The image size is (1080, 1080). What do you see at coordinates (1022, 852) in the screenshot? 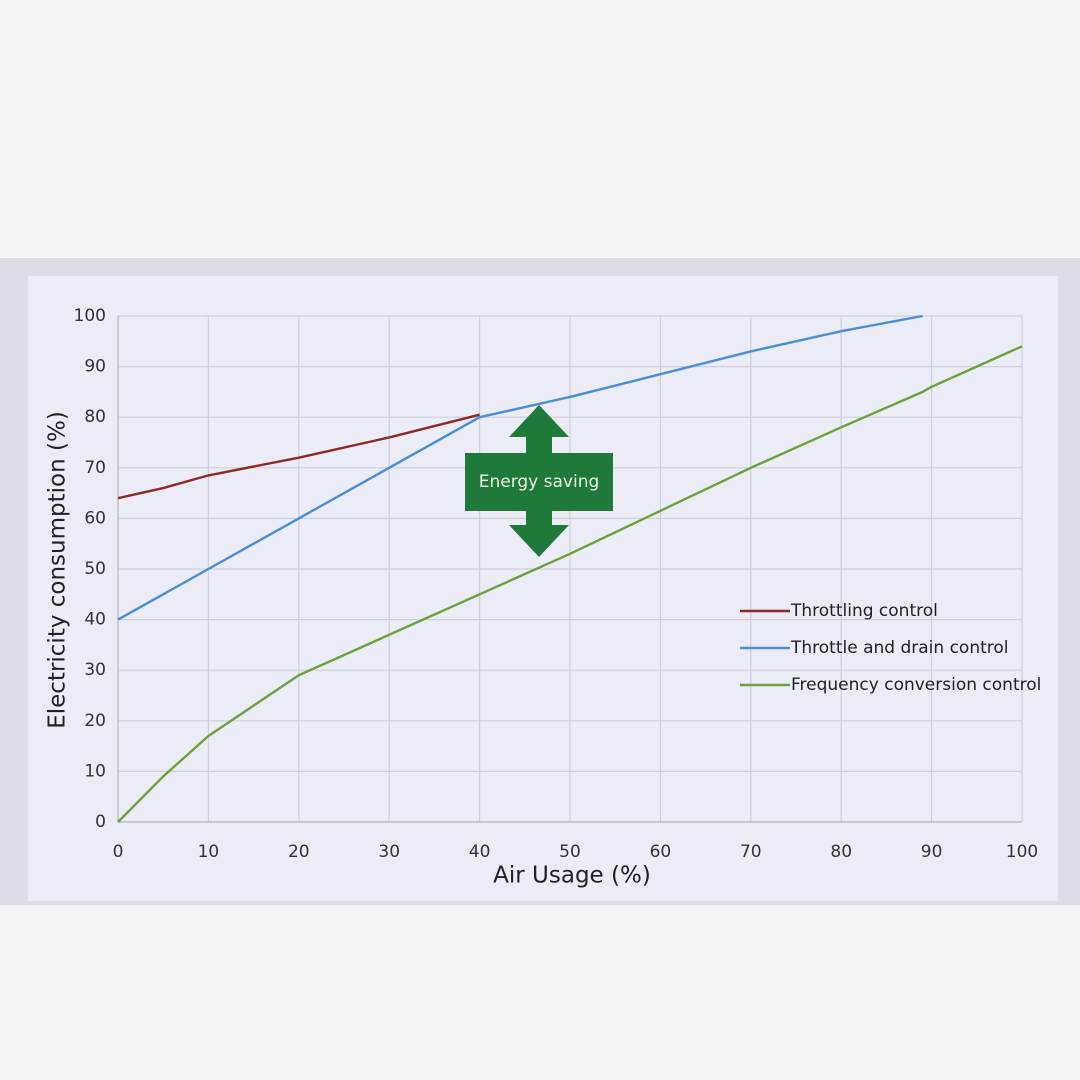
I see `x-tick-label: 100` at bounding box center [1022, 852].